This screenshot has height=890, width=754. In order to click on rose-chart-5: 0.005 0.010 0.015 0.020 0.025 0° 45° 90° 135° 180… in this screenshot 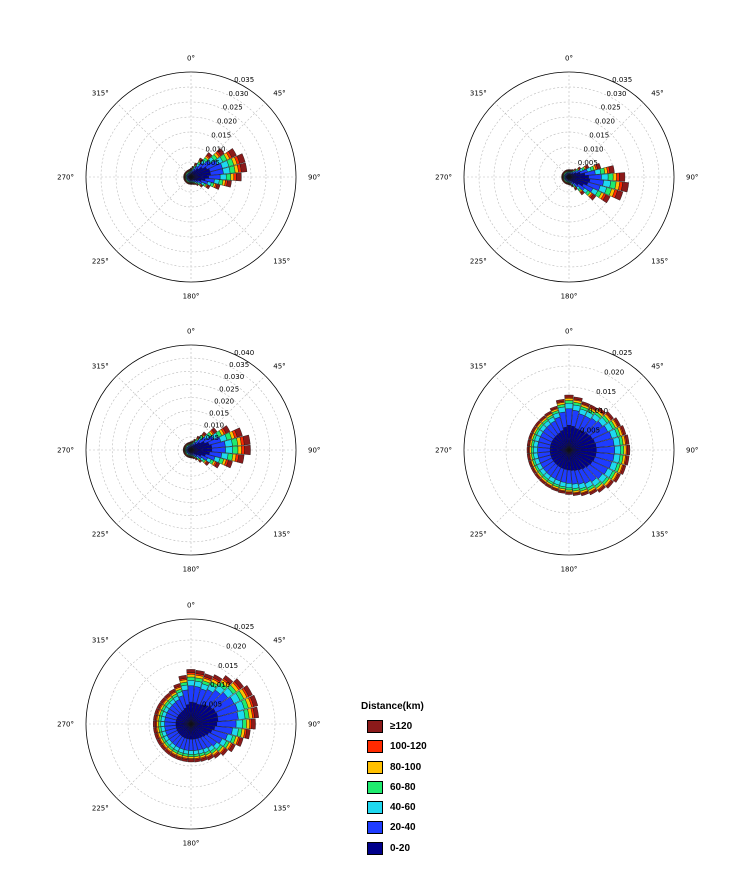, I will do `click(188, 725)`.